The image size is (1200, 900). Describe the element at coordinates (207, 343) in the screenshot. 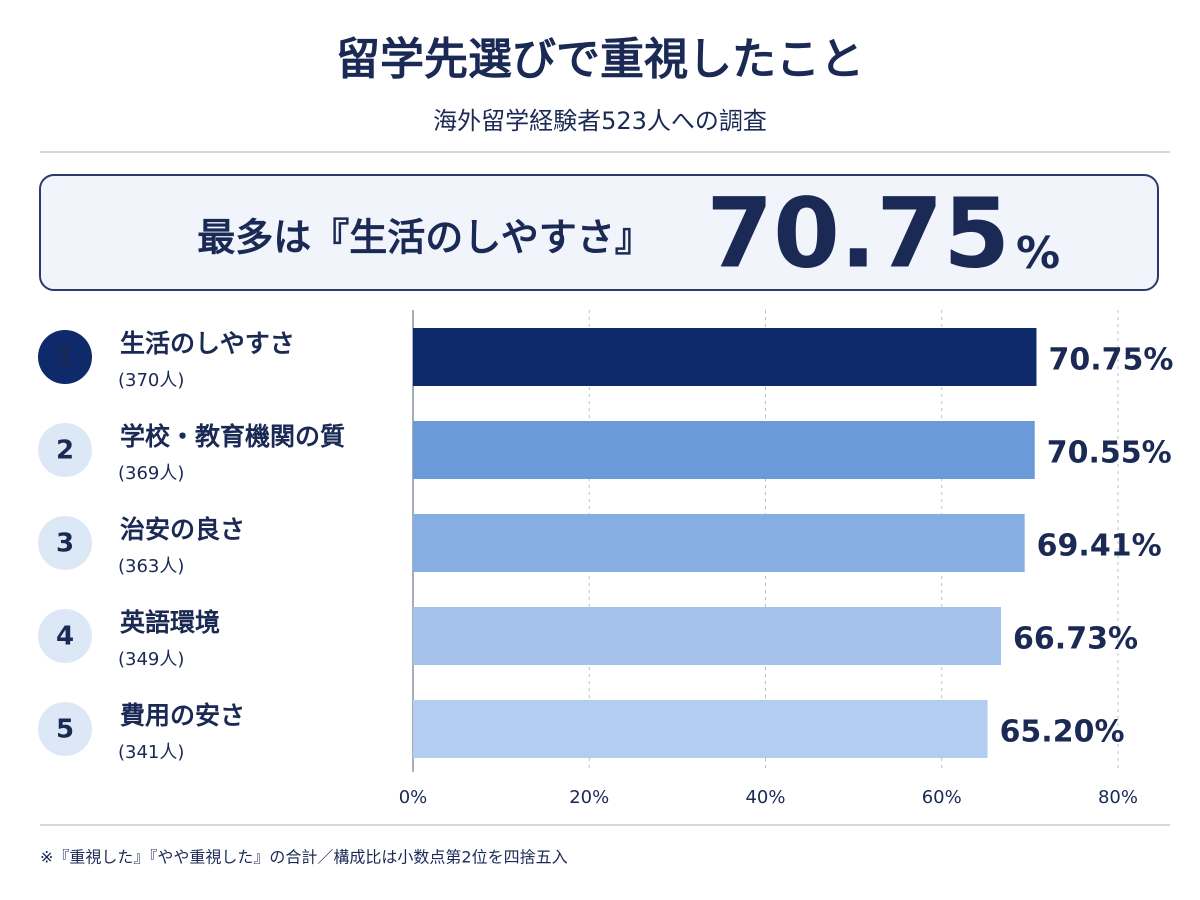

I see `category-label: 生活のしやすさ` at that location.